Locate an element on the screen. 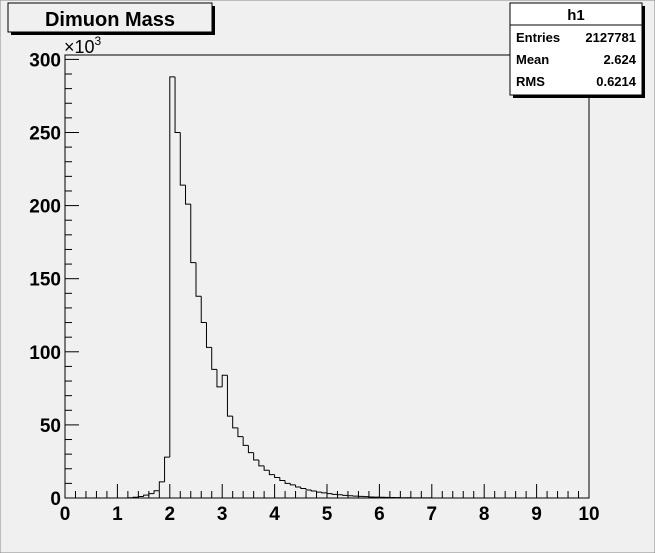 This screenshot has height=553, width=655. stats-value: 0.6214 is located at coordinates (616, 81).